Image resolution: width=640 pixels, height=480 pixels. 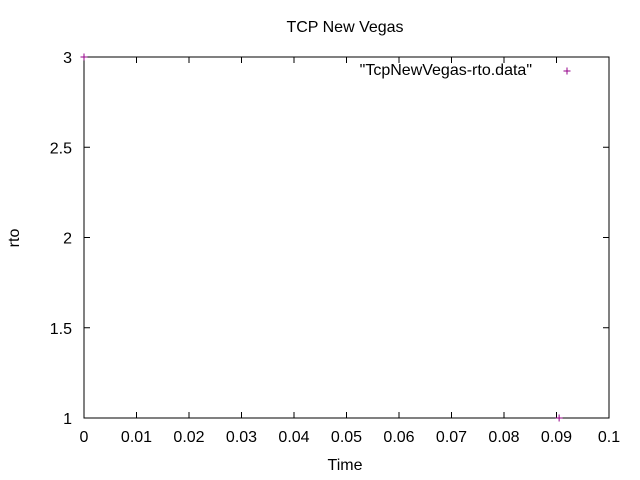 What do you see at coordinates (136, 437) in the screenshot?
I see `x-tick-label: 0.01` at bounding box center [136, 437].